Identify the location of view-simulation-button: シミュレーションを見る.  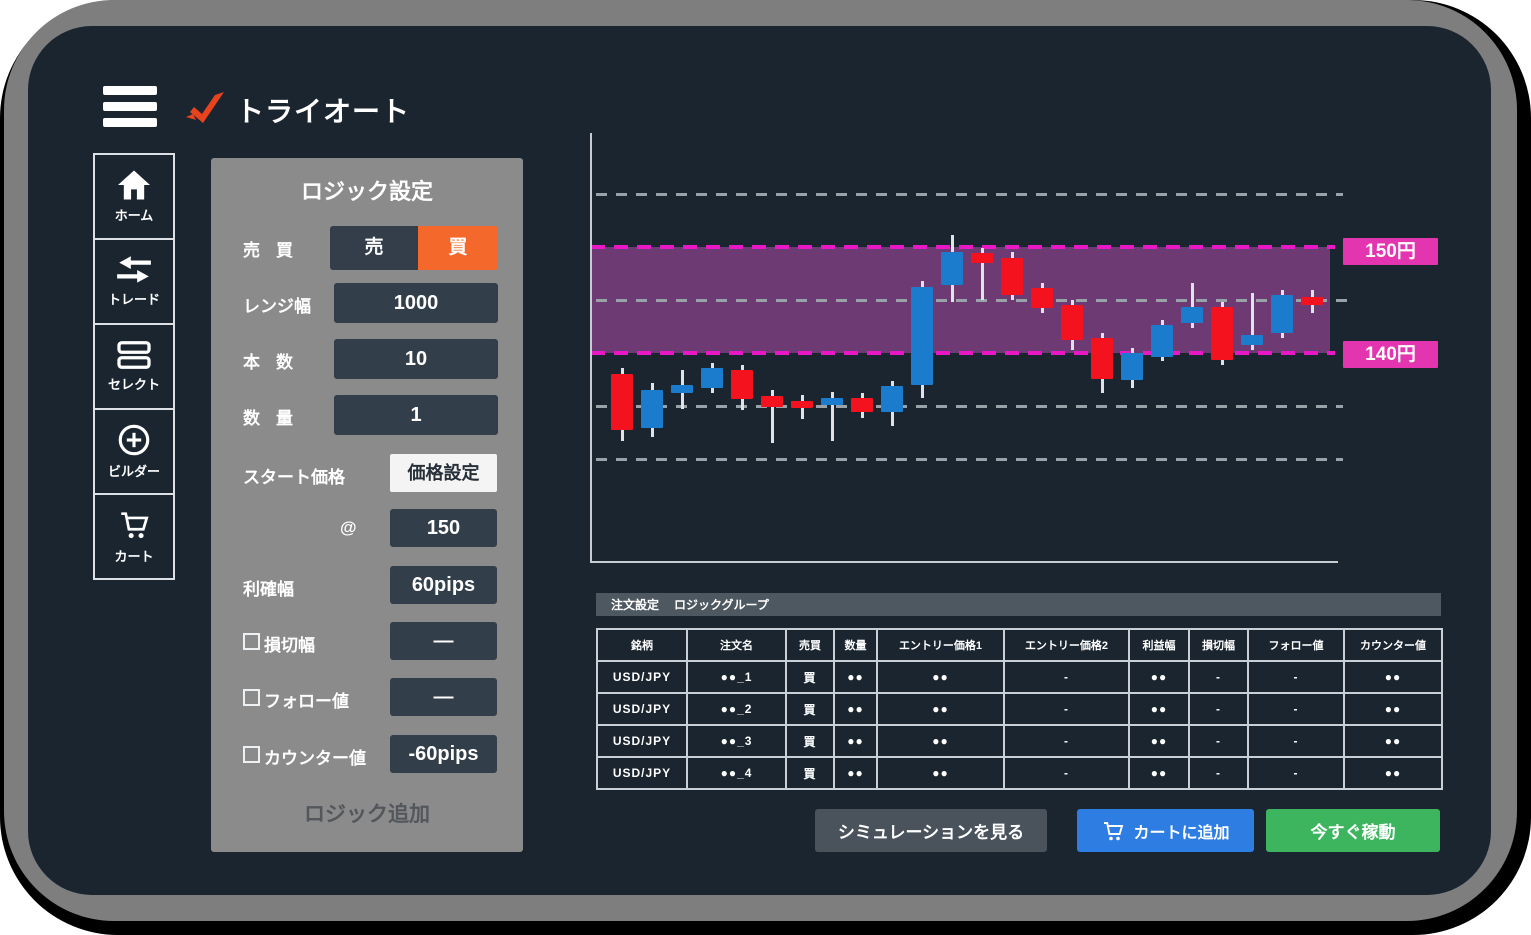
(931, 830).